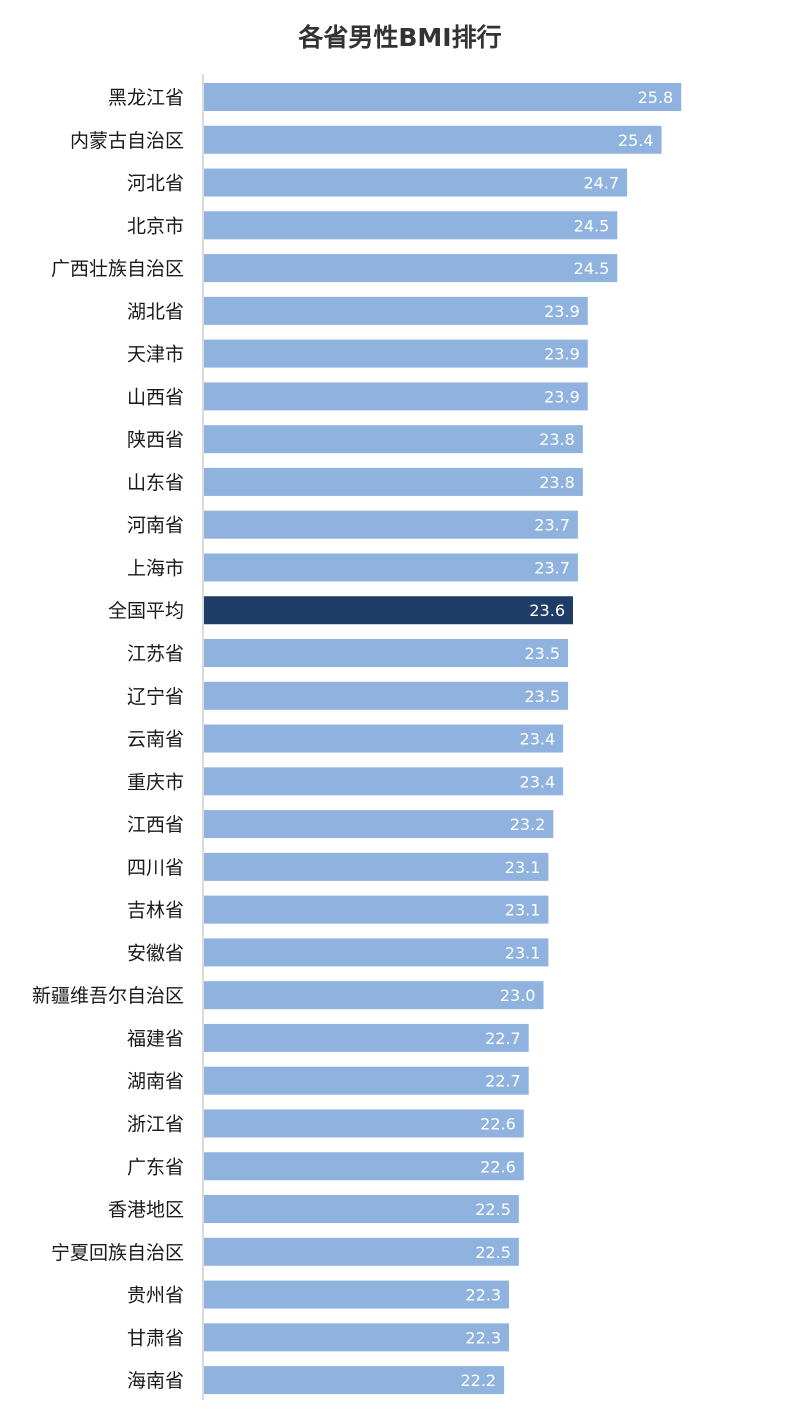  What do you see at coordinates (518, 995) in the screenshot?
I see `value-label: 23.0` at bounding box center [518, 995].